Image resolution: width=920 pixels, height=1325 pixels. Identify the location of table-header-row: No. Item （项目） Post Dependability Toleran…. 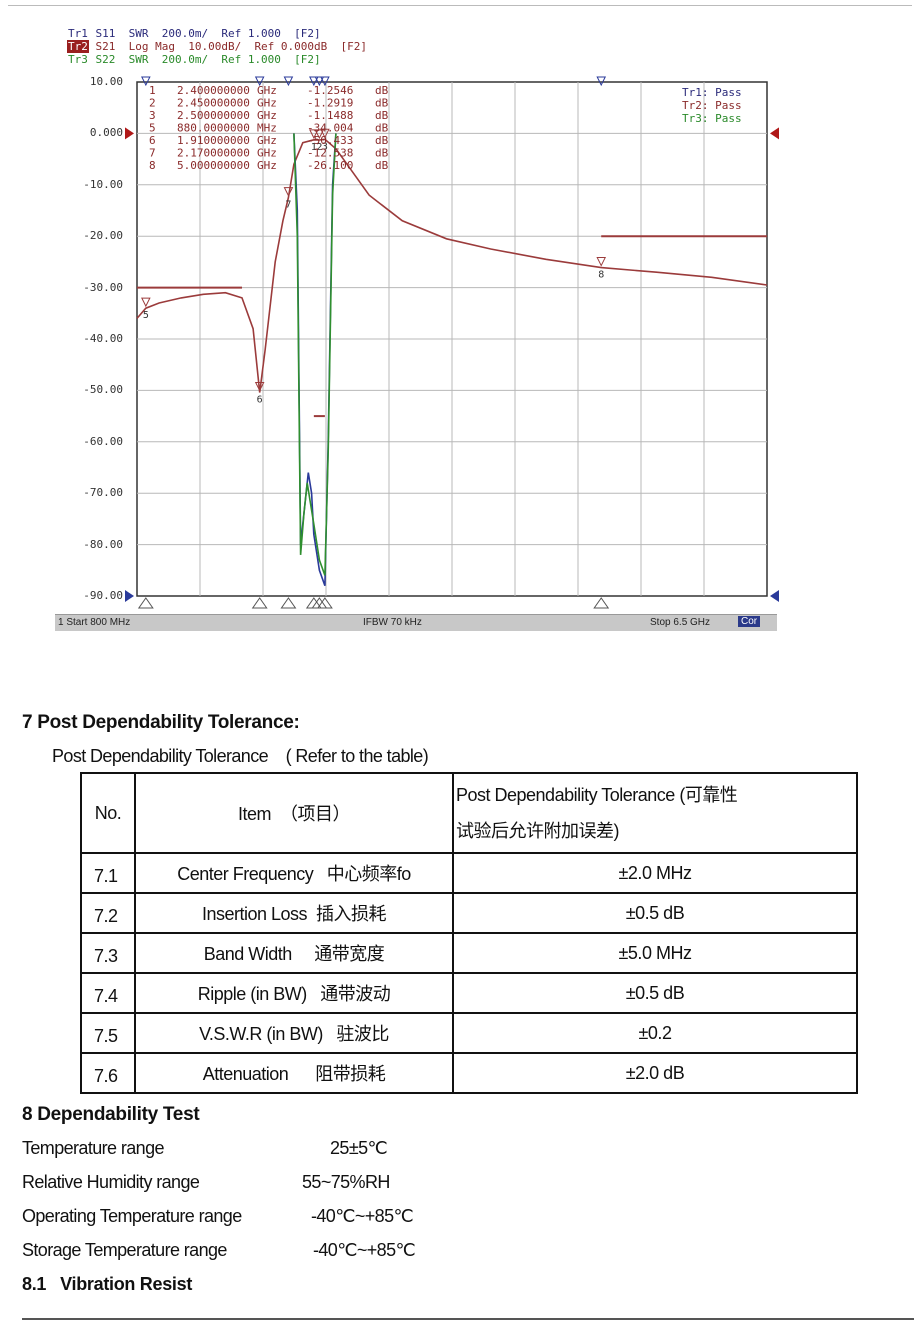
(469, 813).